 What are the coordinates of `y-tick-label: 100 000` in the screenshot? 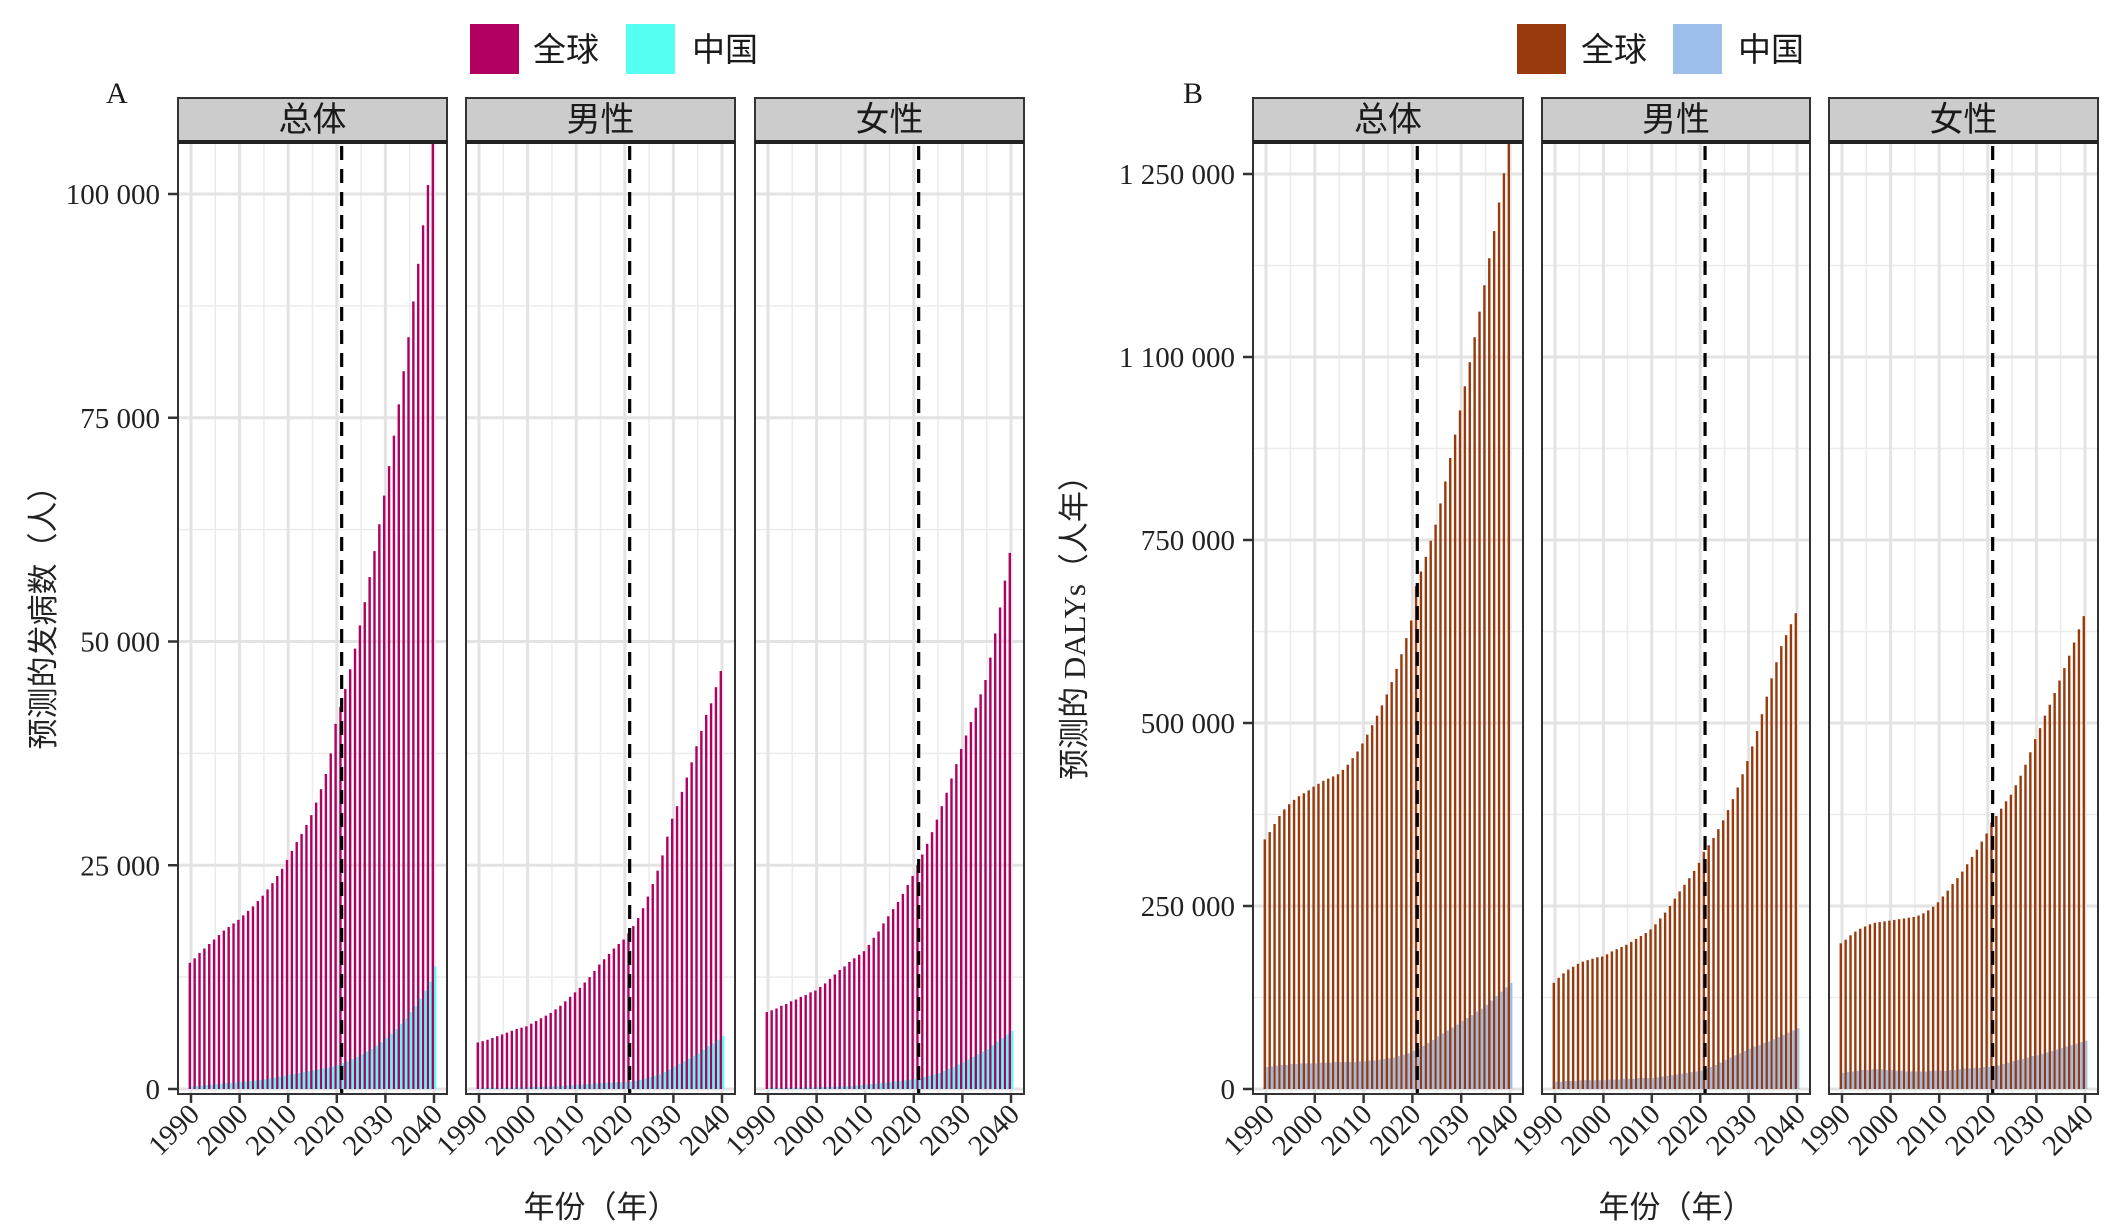 It's located at (113, 195).